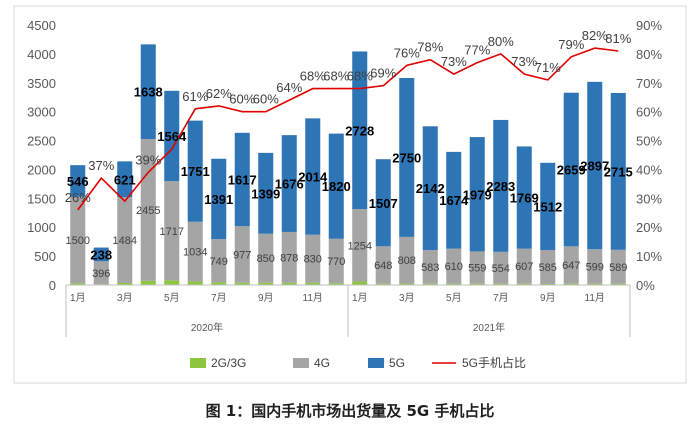 This screenshot has height=432, width=700. Describe the element at coordinates (649, 256) in the screenshot. I see `y2-tick-label: 10%` at that location.